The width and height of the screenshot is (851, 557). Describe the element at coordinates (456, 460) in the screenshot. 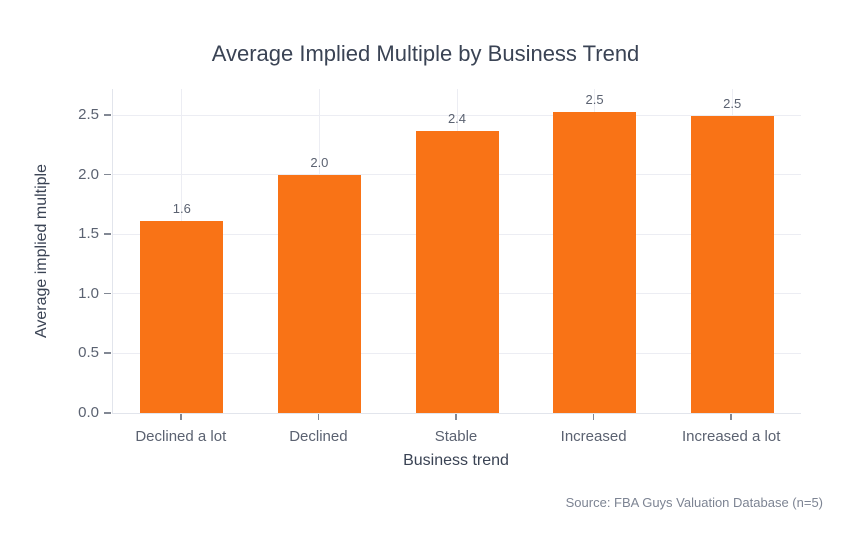

I see `x-axis-title: Business trend` at that location.